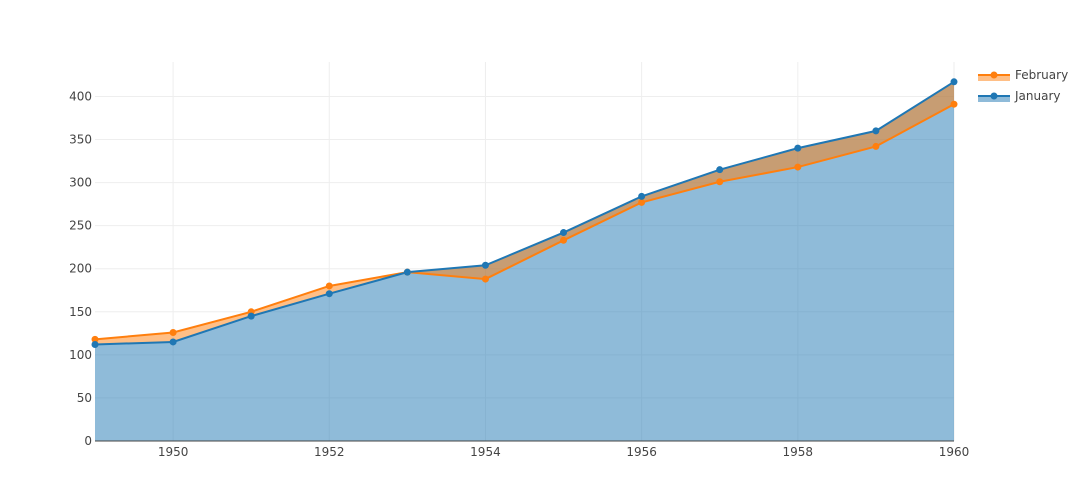  I want to click on y-tick-label: 350, so click(80, 140).